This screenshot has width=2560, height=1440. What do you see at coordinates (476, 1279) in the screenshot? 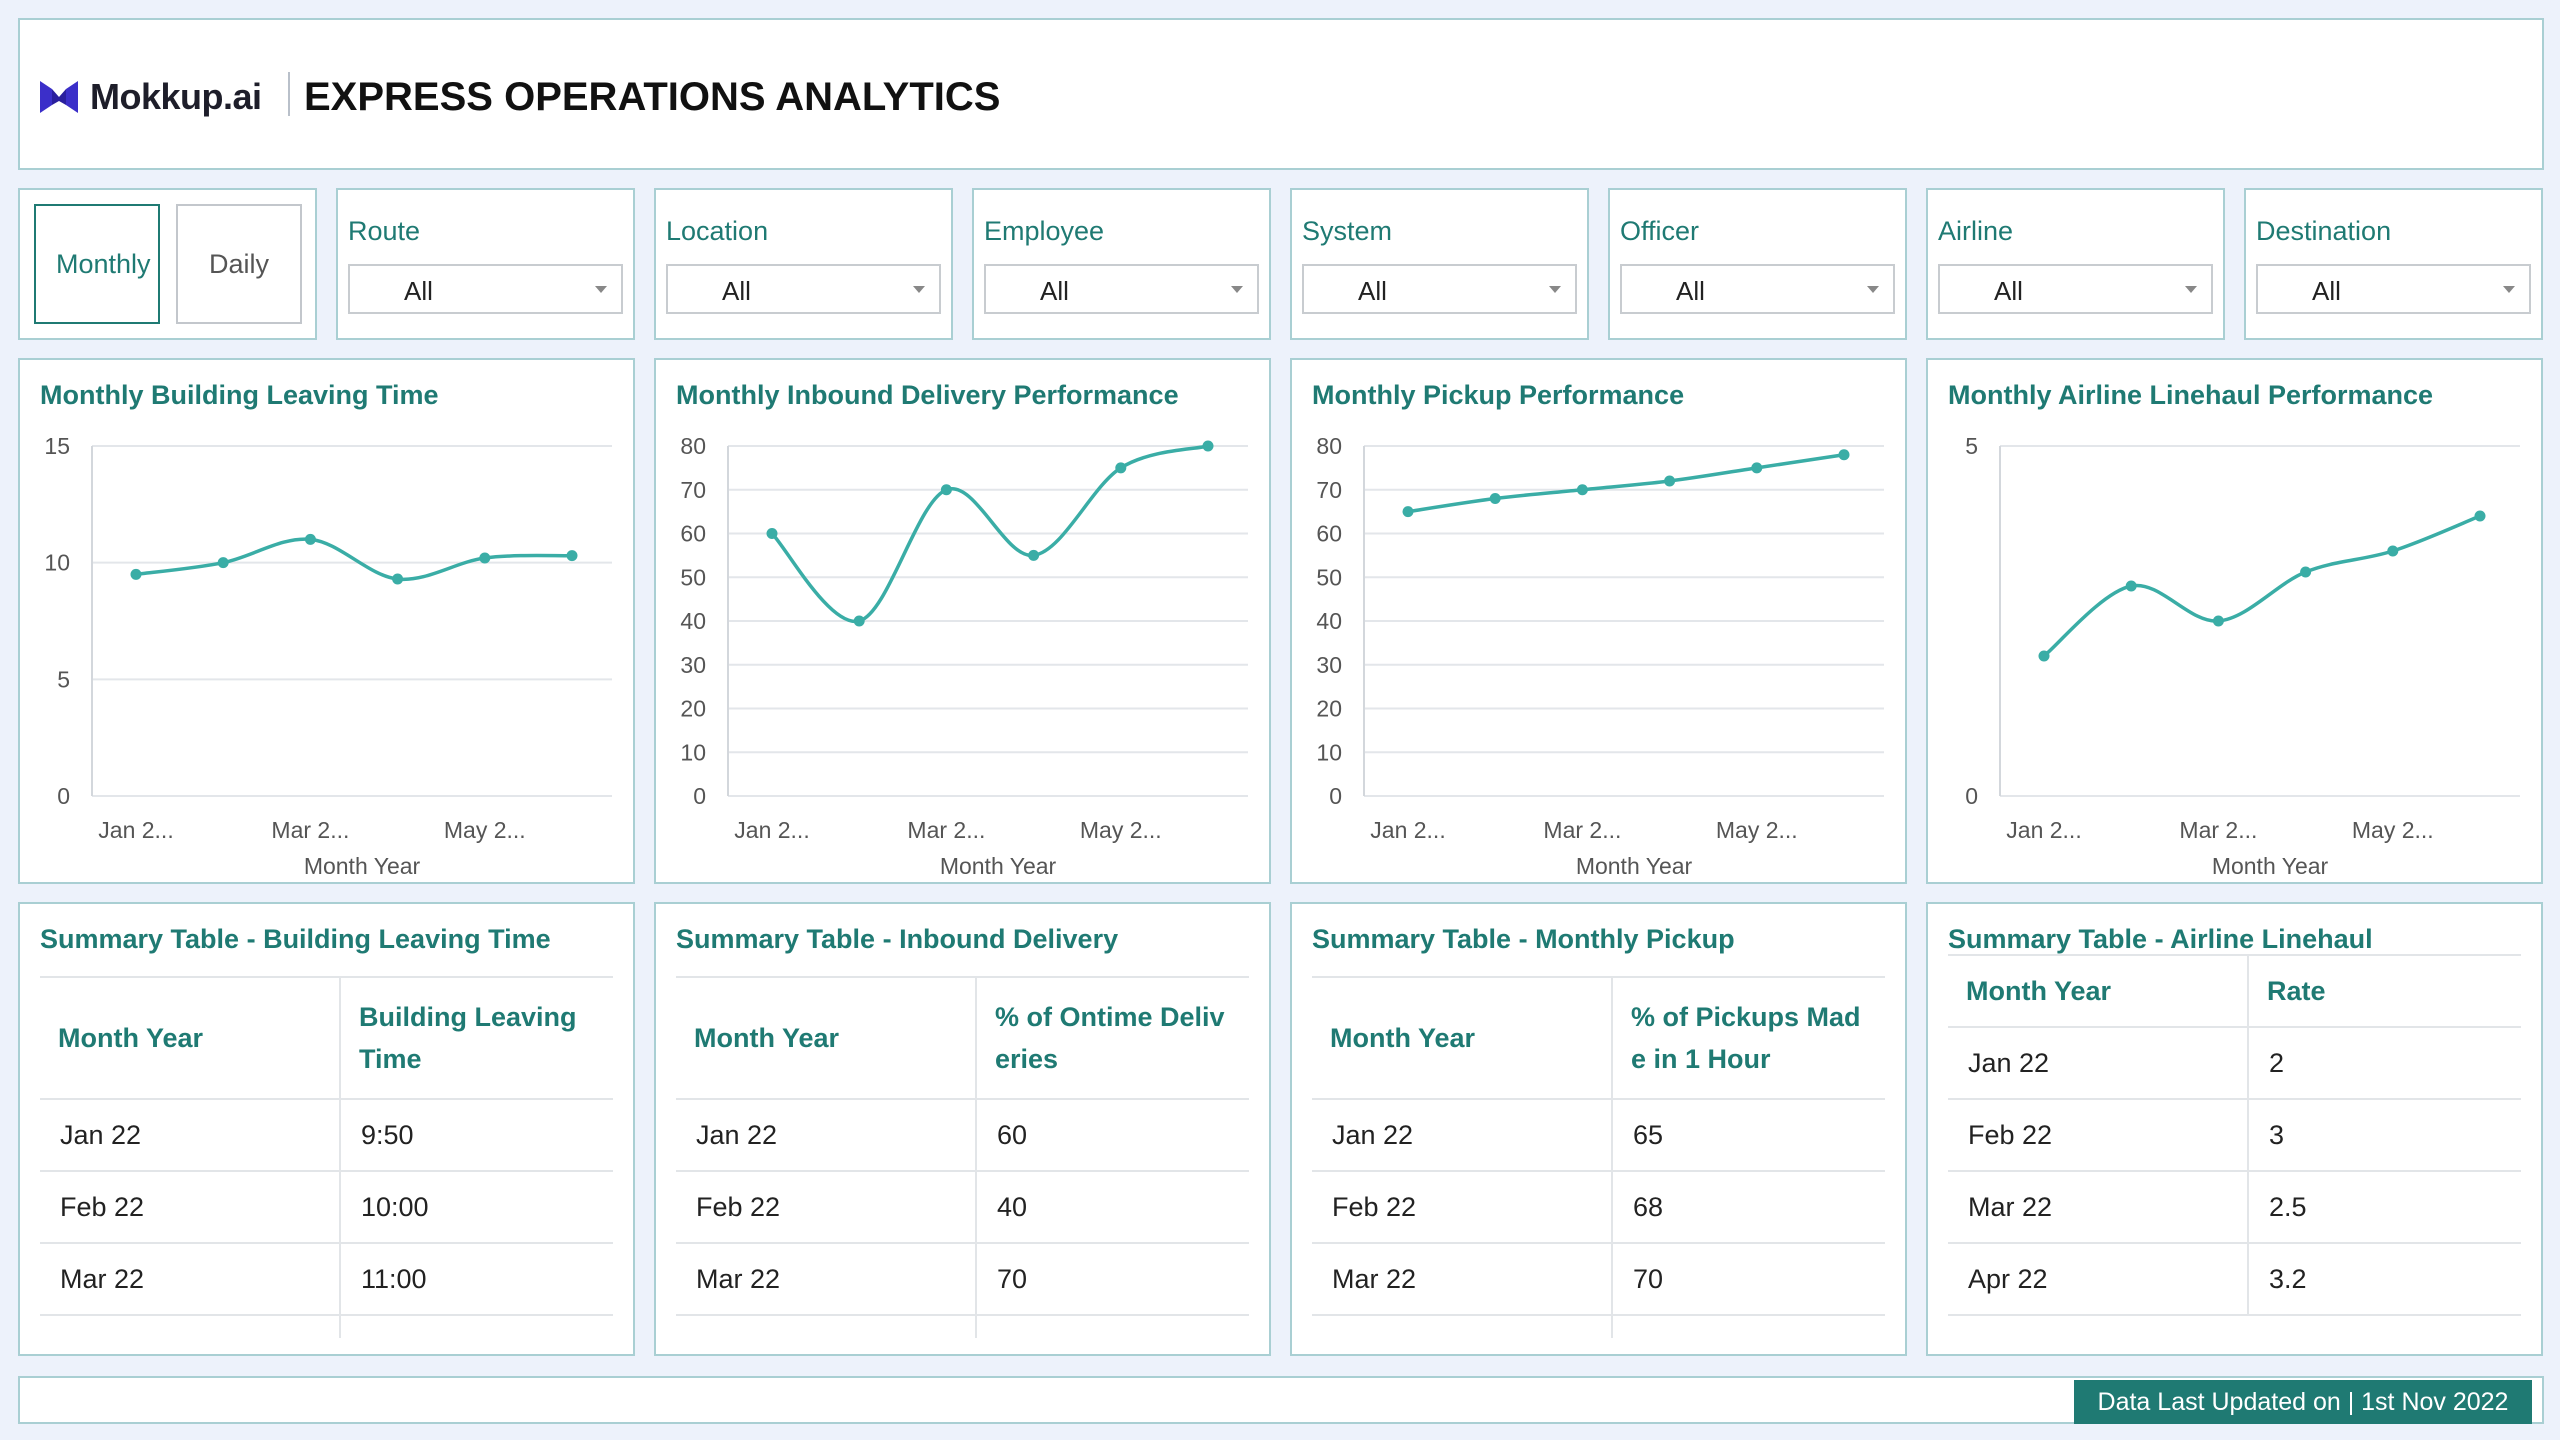
I see `table-cell: 11:00` at bounding box center [476, 1279].